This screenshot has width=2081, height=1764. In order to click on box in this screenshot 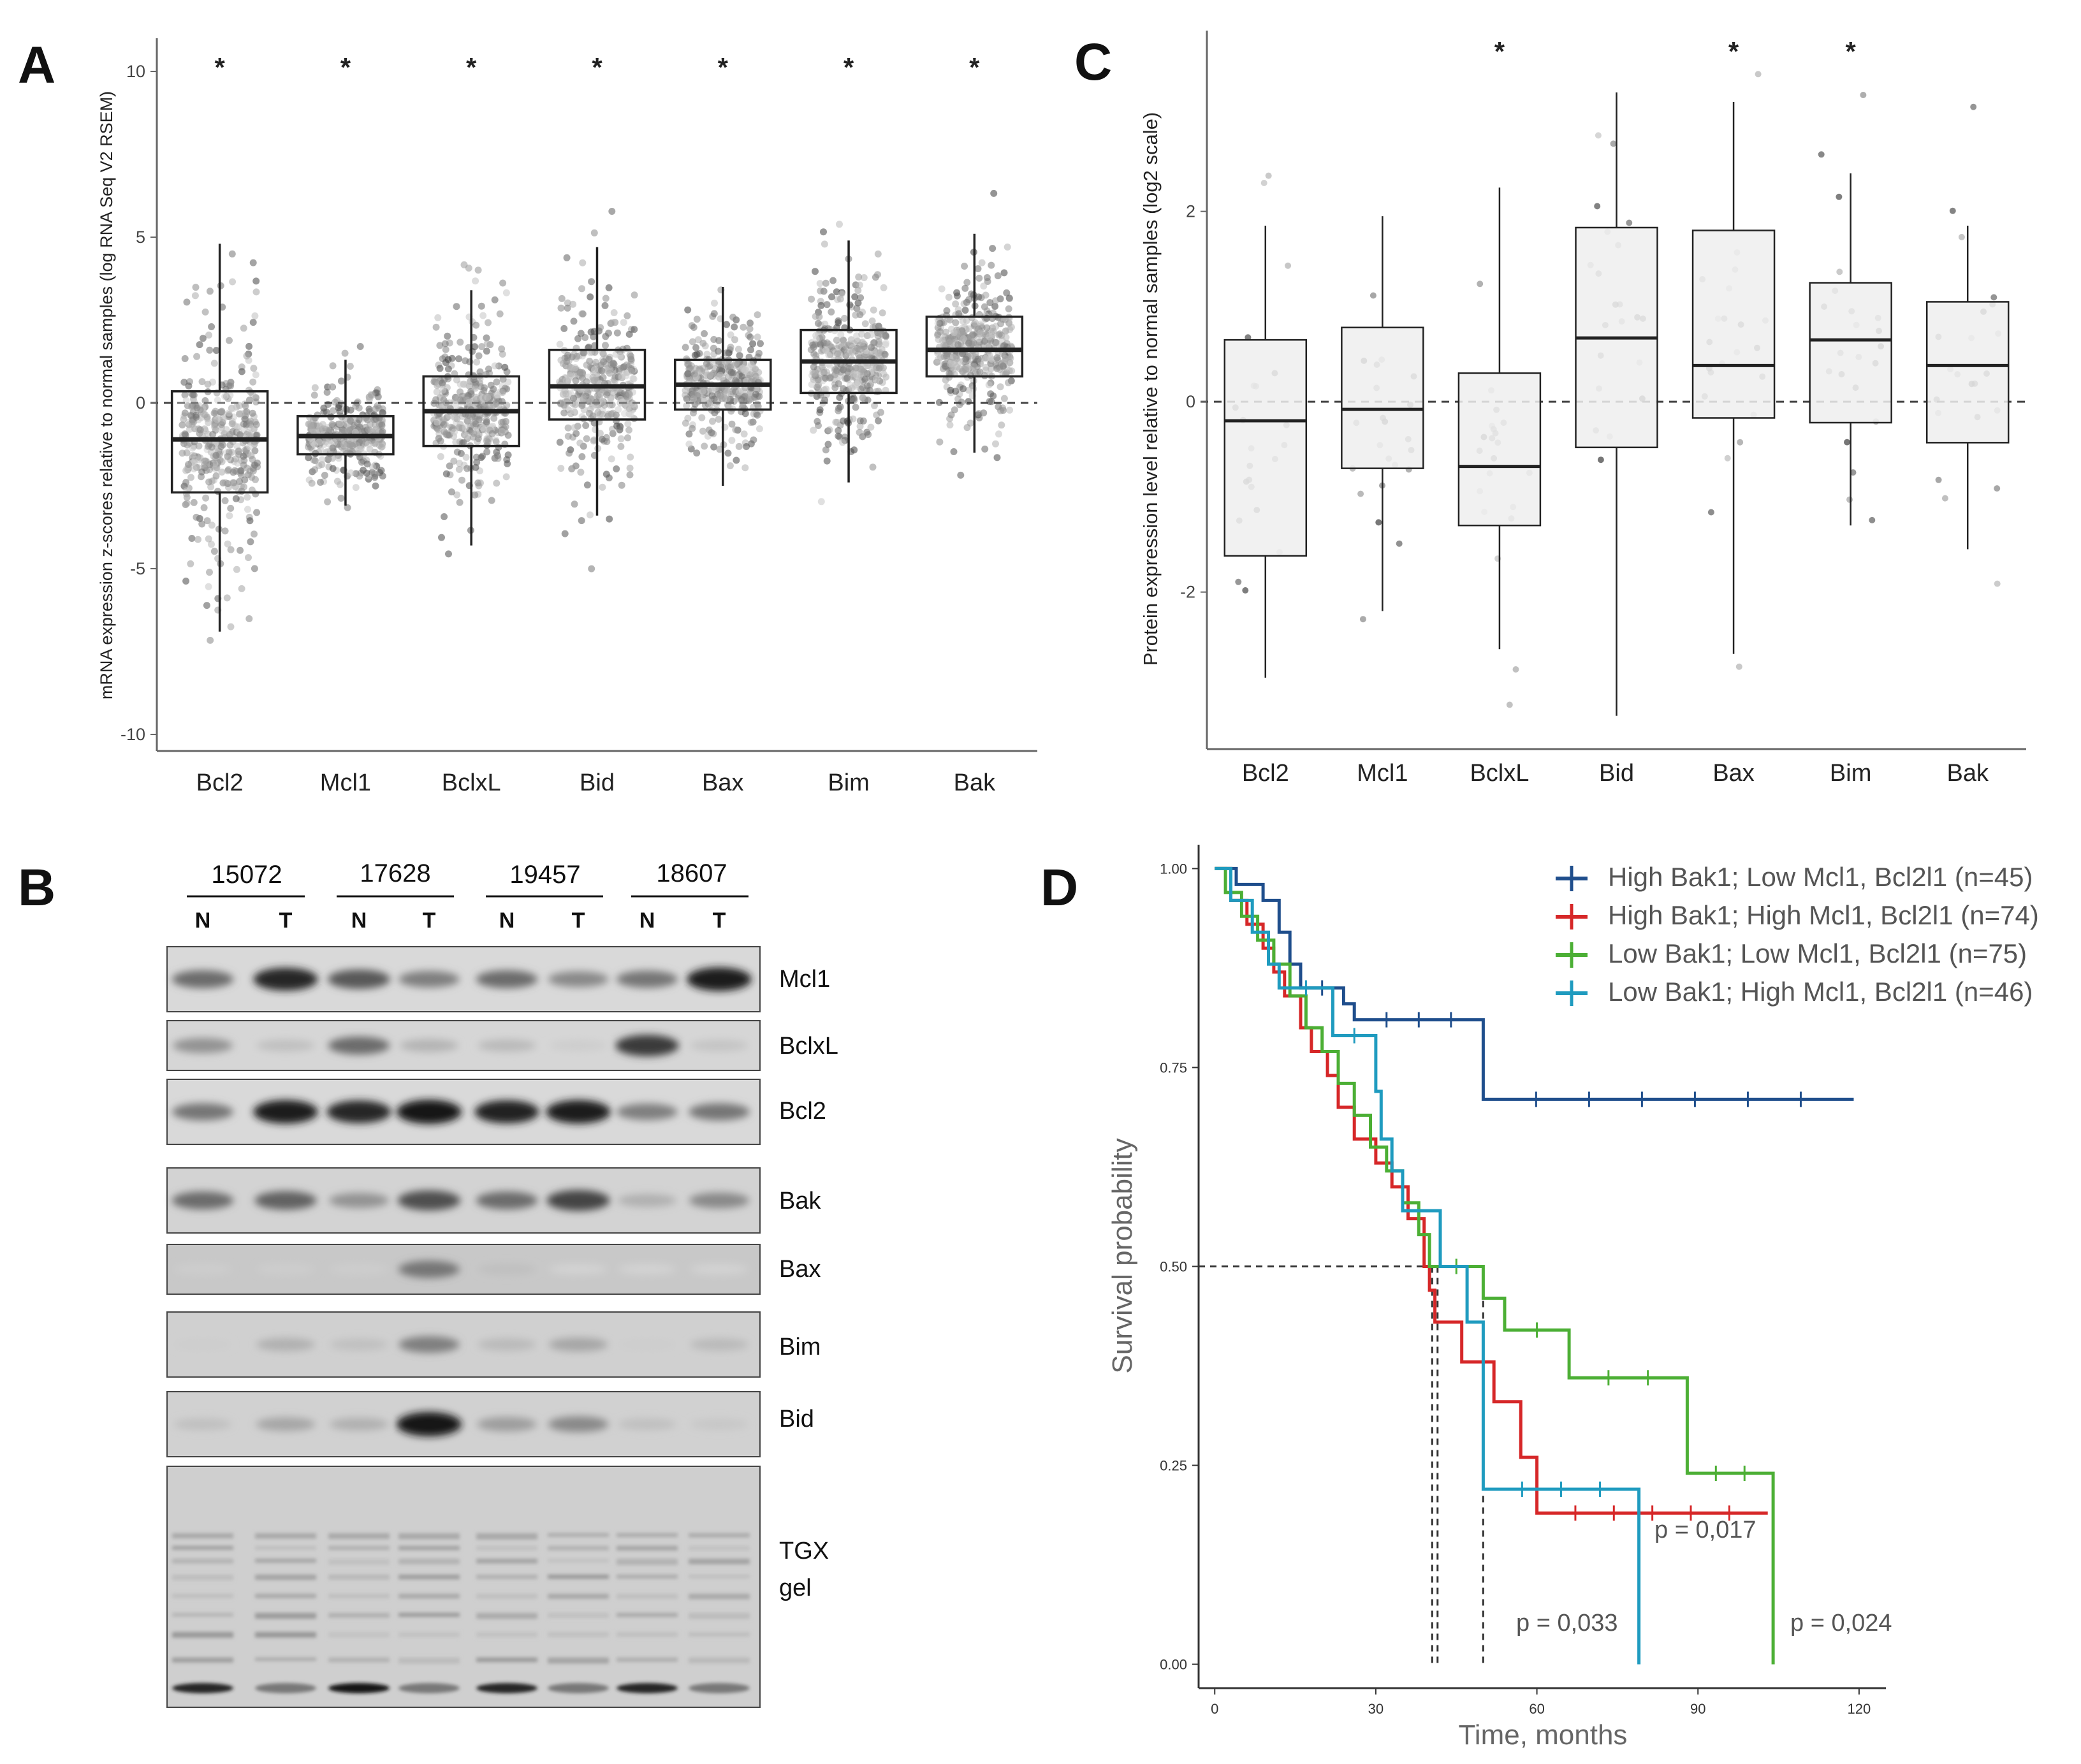, I will do `click(1850, 353)`.